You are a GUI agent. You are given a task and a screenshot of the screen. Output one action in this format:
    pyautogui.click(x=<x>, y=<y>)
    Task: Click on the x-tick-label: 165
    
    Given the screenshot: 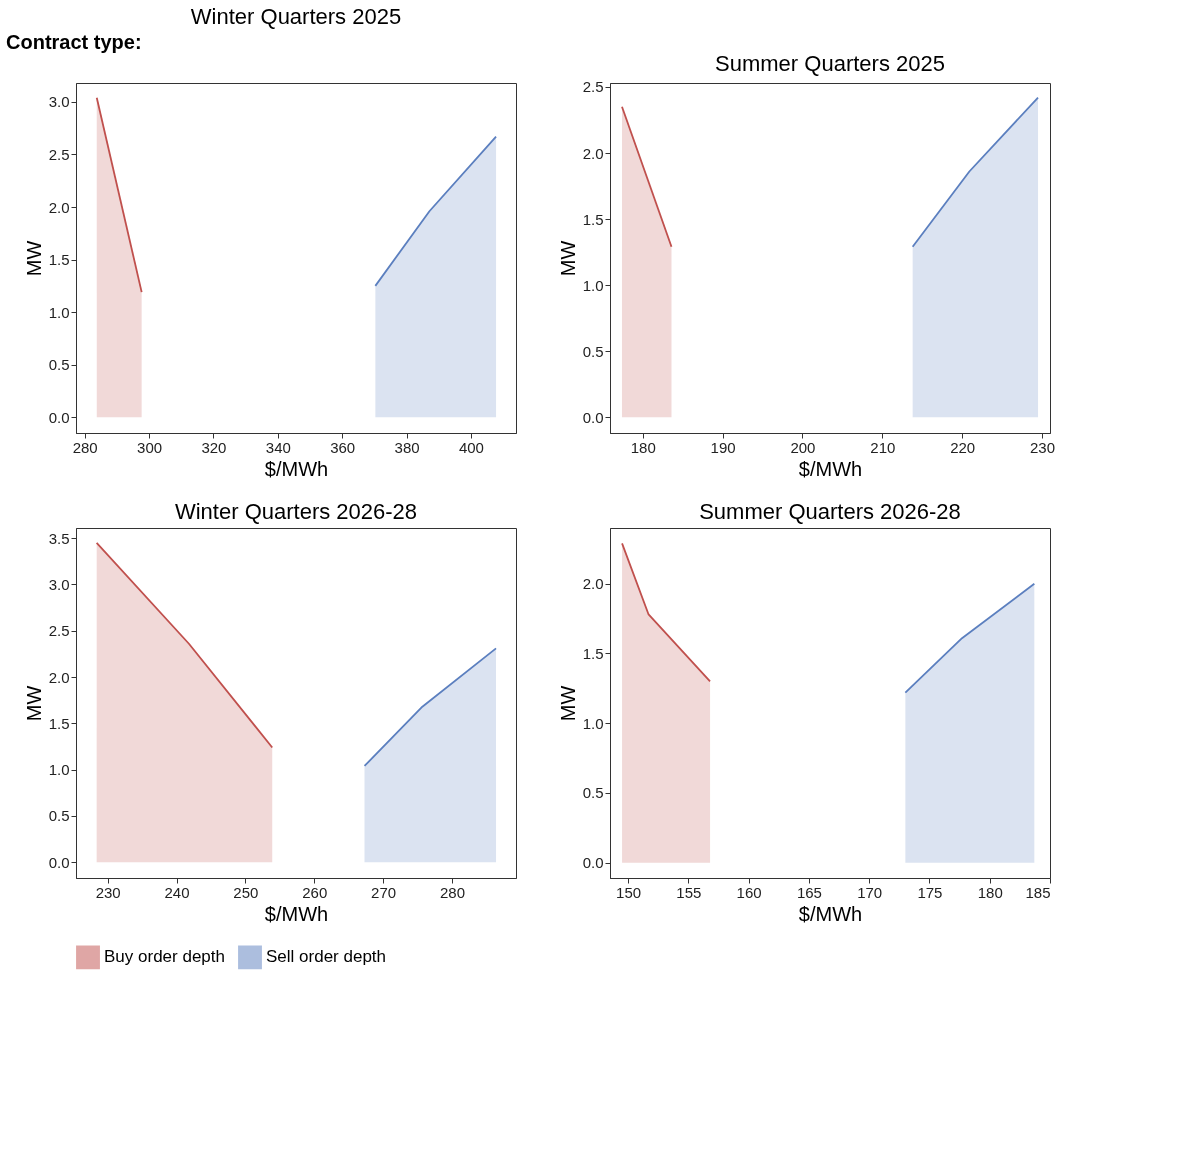 What is the action you would take?
    pyautogui.click(x=809, y=892)
    